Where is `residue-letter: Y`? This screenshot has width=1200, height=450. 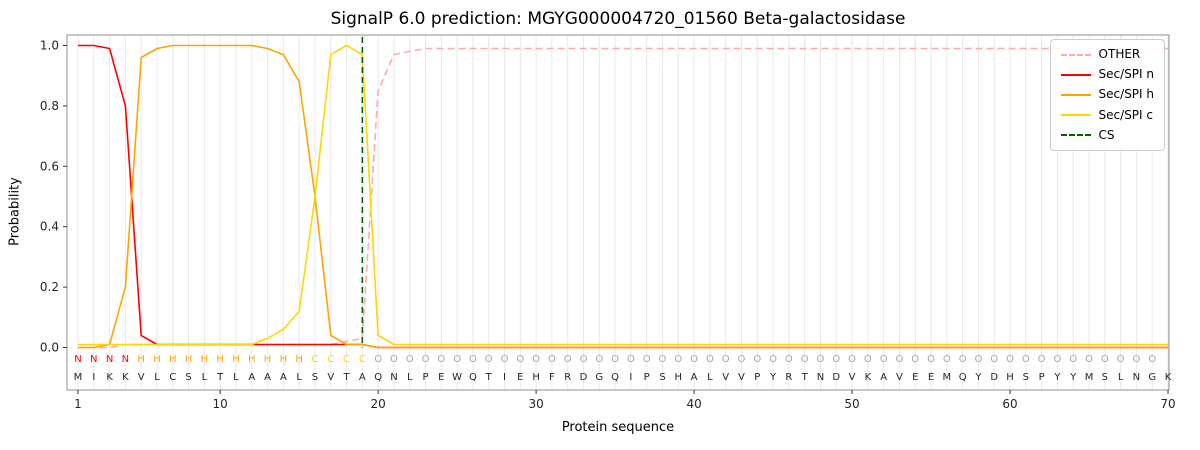
residue-letter: Y is located at coordinates (978, 377).